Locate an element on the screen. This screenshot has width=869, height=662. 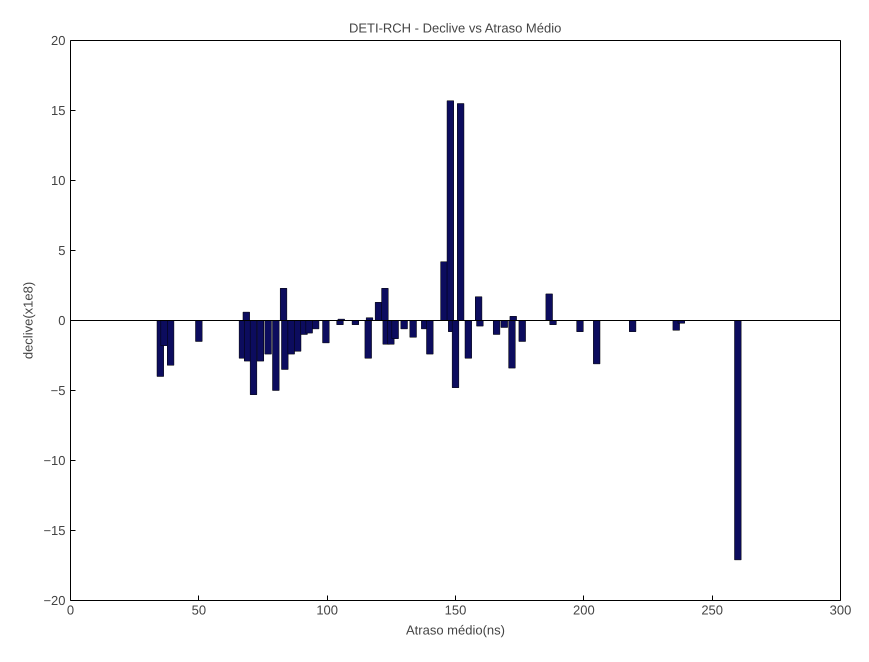
x-tick-label: 200 is located at coordinates (583, 610).